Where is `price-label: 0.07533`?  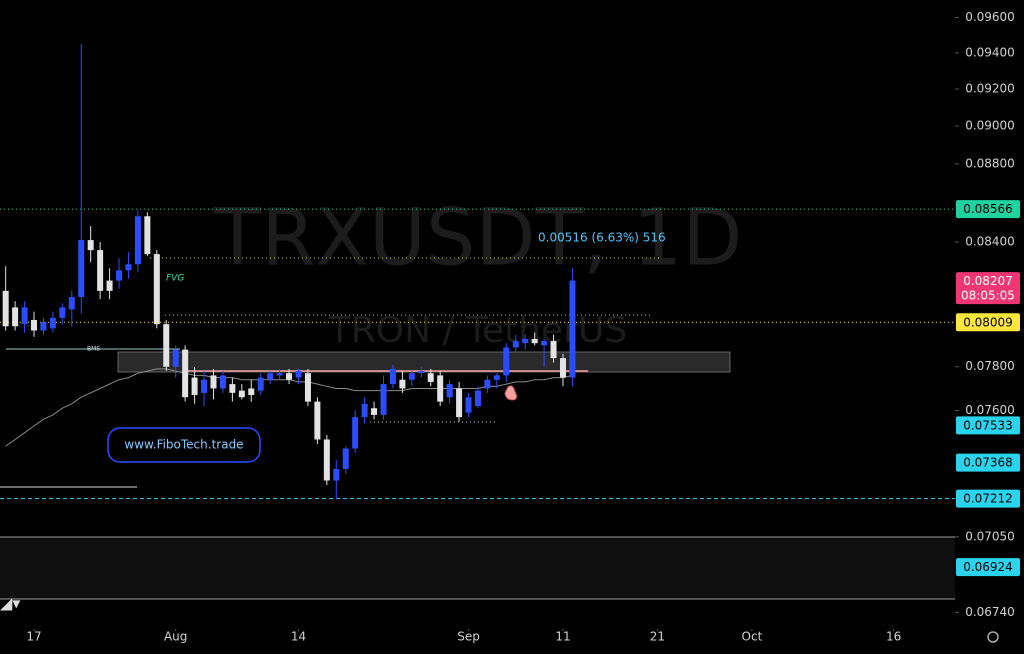 price-label: 0.07533 is located at coordinates (988, 425).